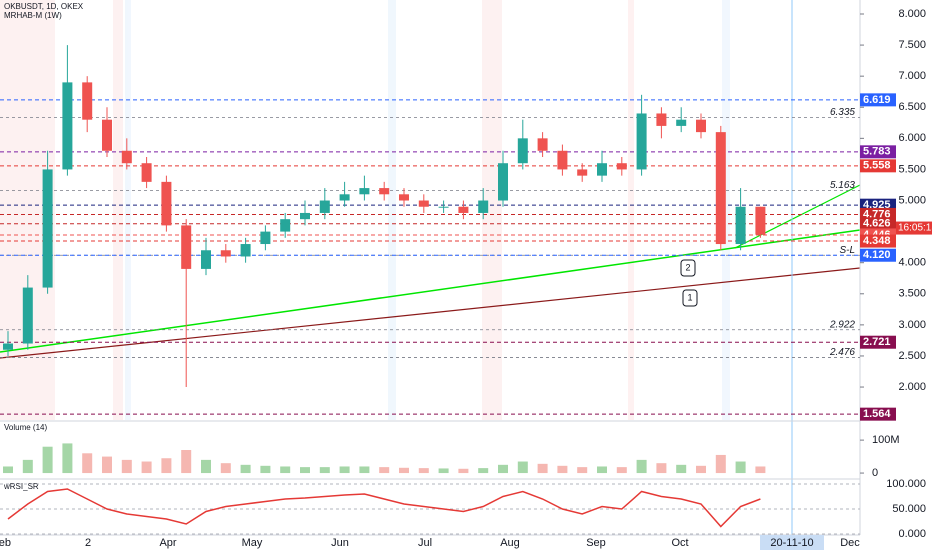 This screenshot has width=932, height=550. I want to click on countdown: 16:05:15, so click(915, 228).